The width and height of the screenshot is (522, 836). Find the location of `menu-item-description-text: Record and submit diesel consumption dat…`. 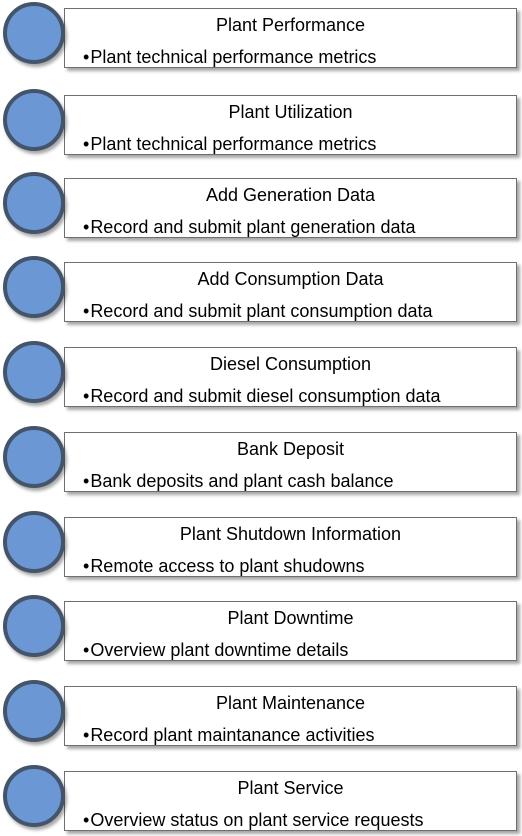

menu-item-description-text: Record and submit diesel consumption dat… is located at coordinates (265, 396).